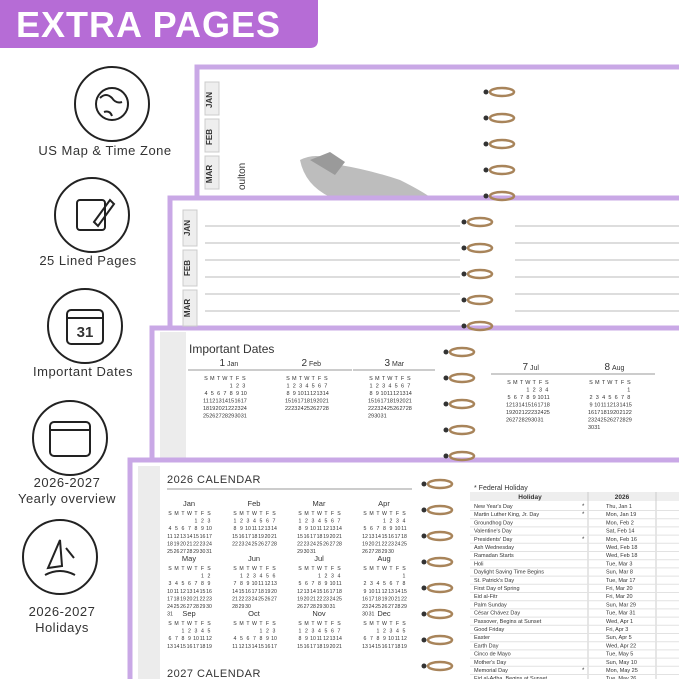  What do you see at coordinates (619, 655) in the screenshot?
I see `holiday-date: Tue, May 5` at bounding box center [619, 655].